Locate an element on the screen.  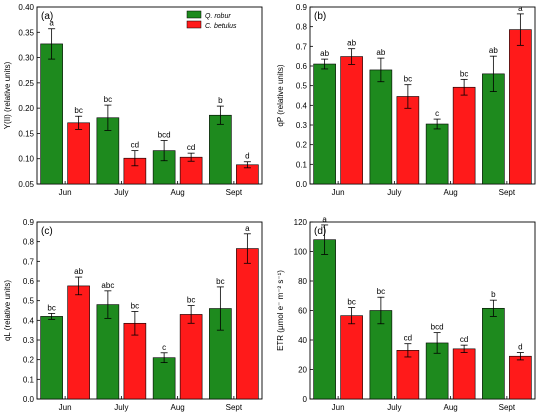
significance-label: c is located at coordinates (437, 113).